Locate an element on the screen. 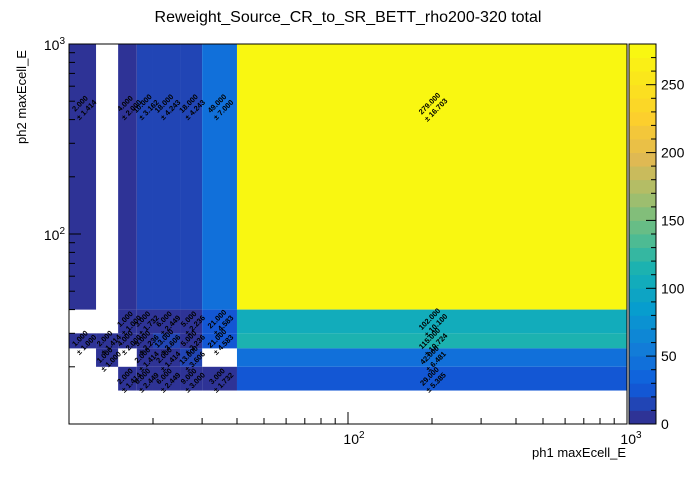 This screenshot has height=477, width=696. x-axis-label: ph1 maxEcell_E is located at coordinates (579, 452).